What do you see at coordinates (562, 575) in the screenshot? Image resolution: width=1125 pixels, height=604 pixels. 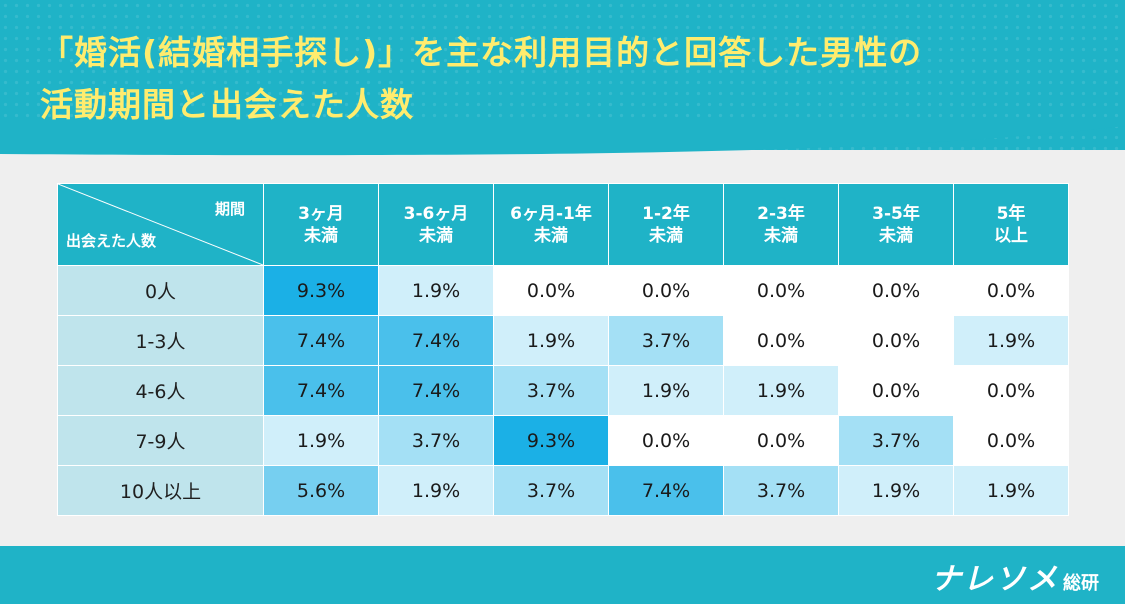 I see `footer-band` at bounding box center [562, 575].